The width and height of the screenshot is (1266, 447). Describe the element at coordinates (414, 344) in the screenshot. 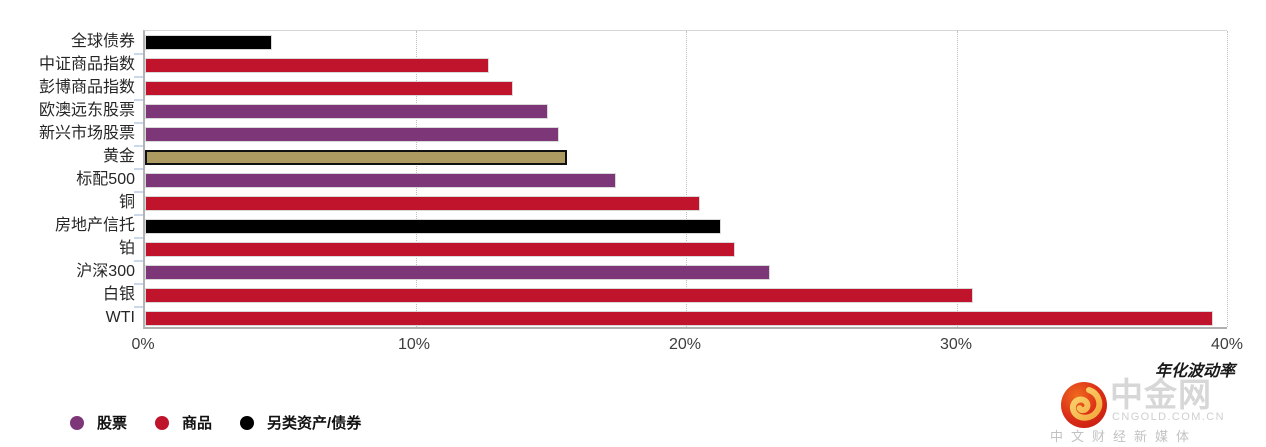

I see `x-tick-label-10: 10%` at that location.